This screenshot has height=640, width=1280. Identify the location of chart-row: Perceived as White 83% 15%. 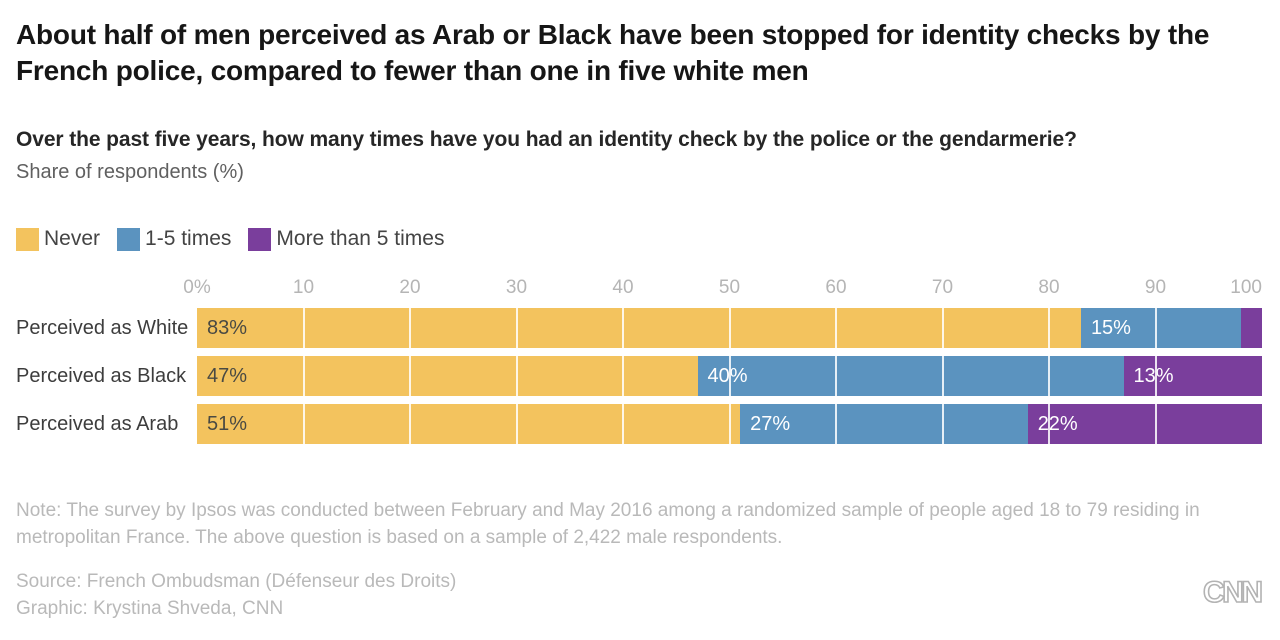
(640, 328).